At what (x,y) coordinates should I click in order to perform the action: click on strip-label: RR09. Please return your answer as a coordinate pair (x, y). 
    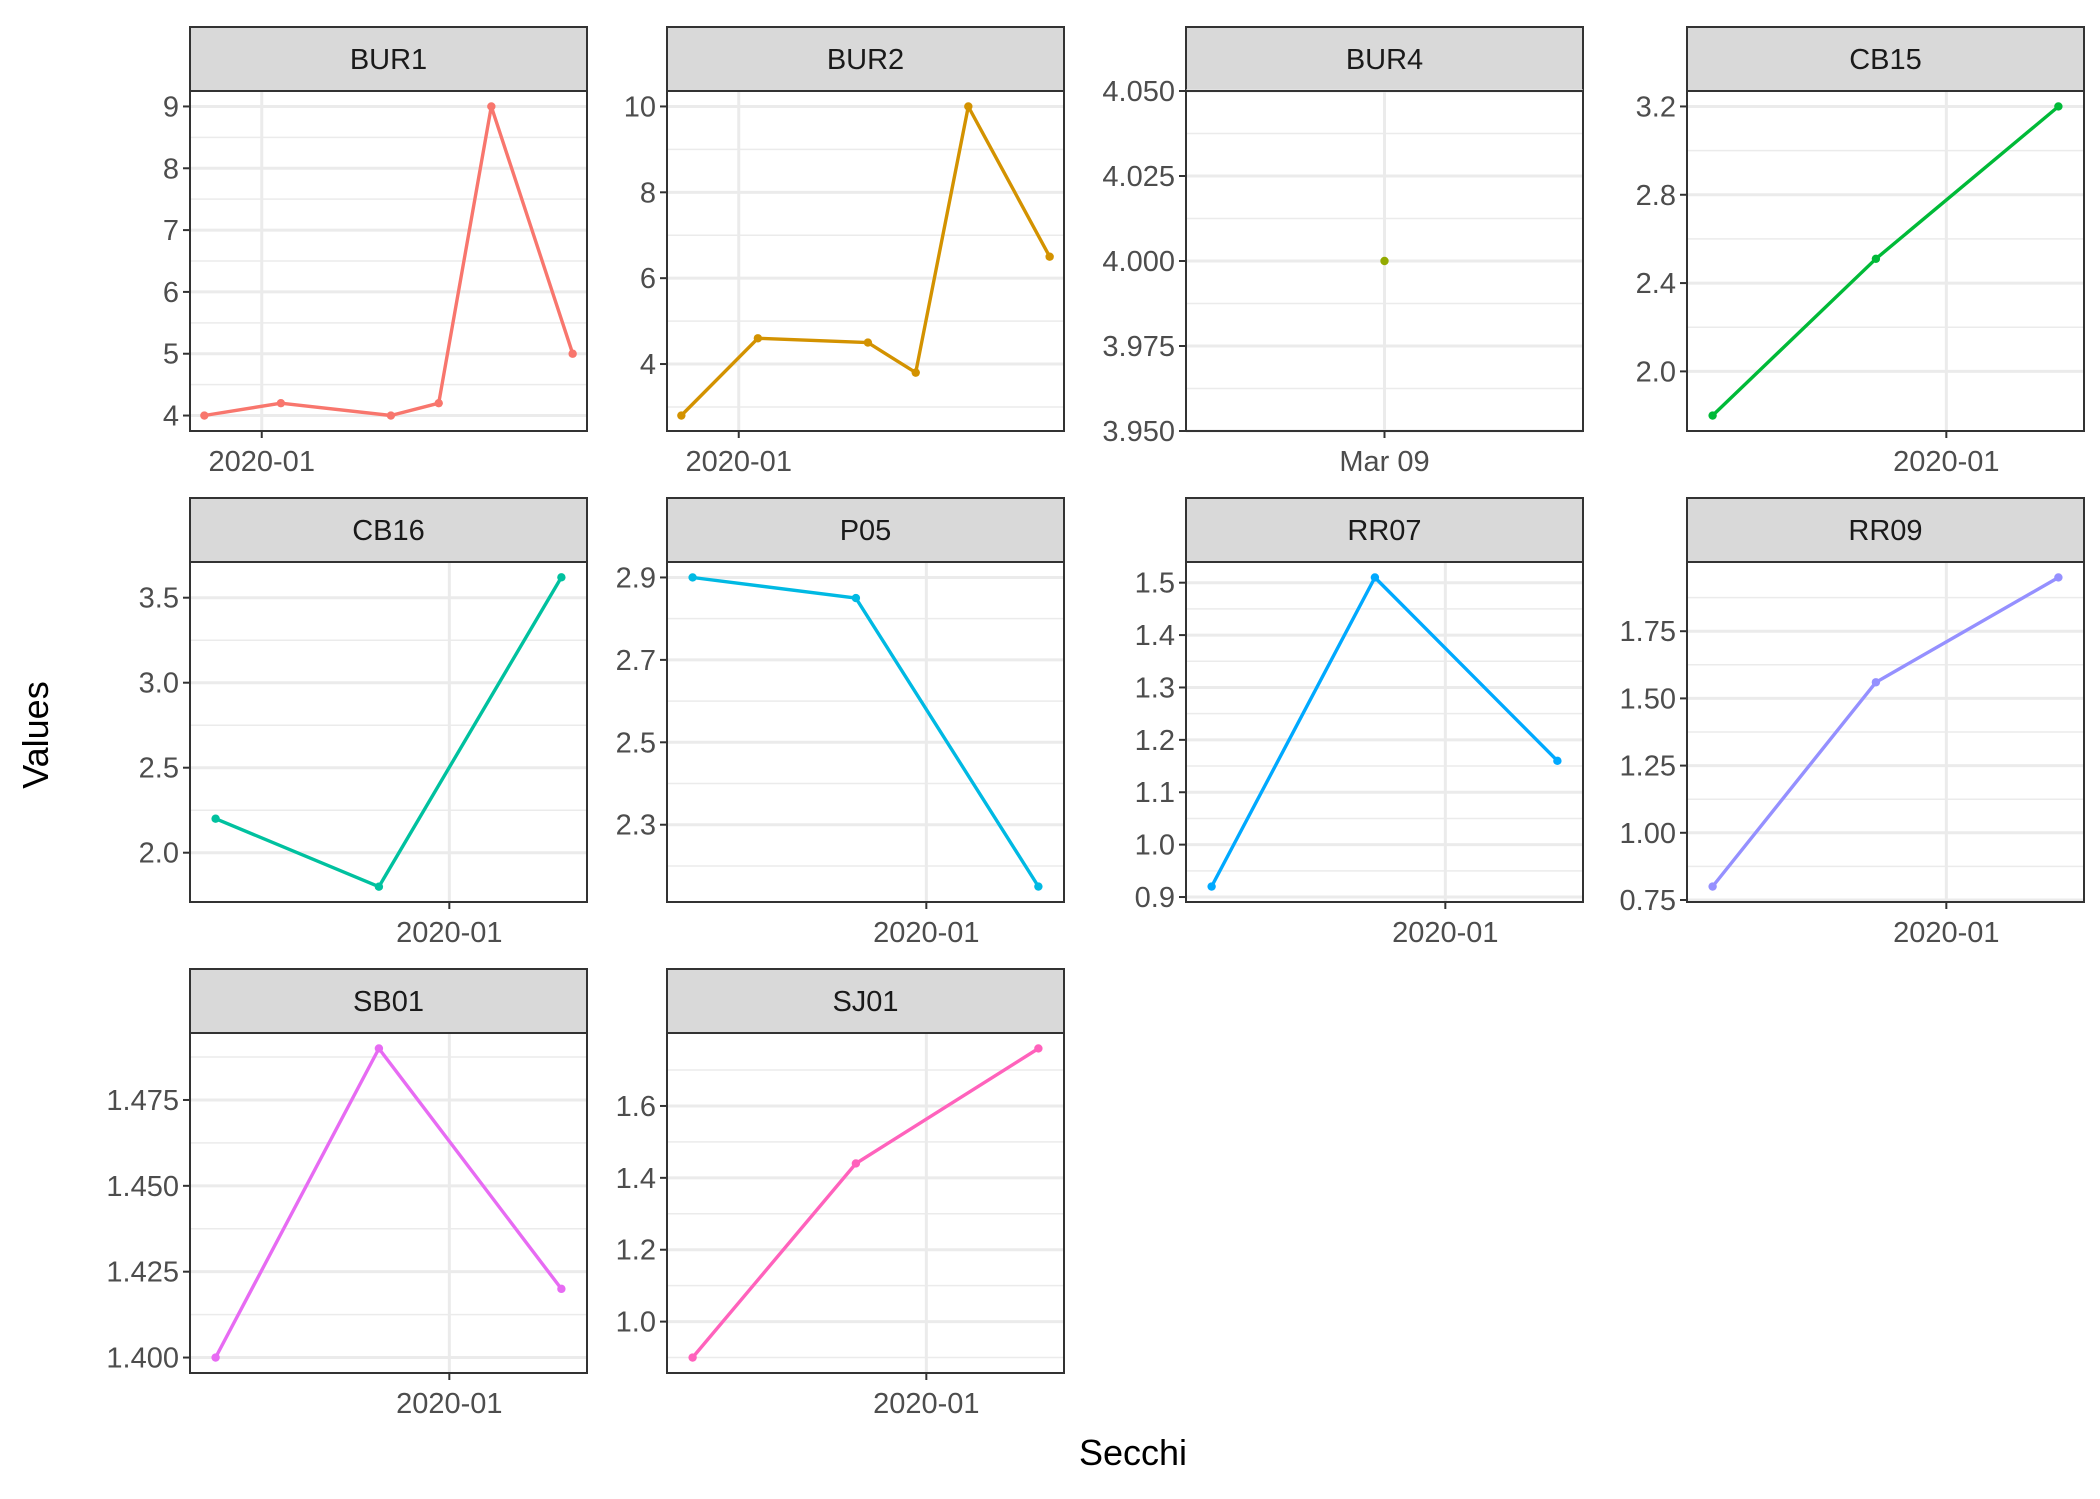
    Looking at the image, I should click on (1885, 531).